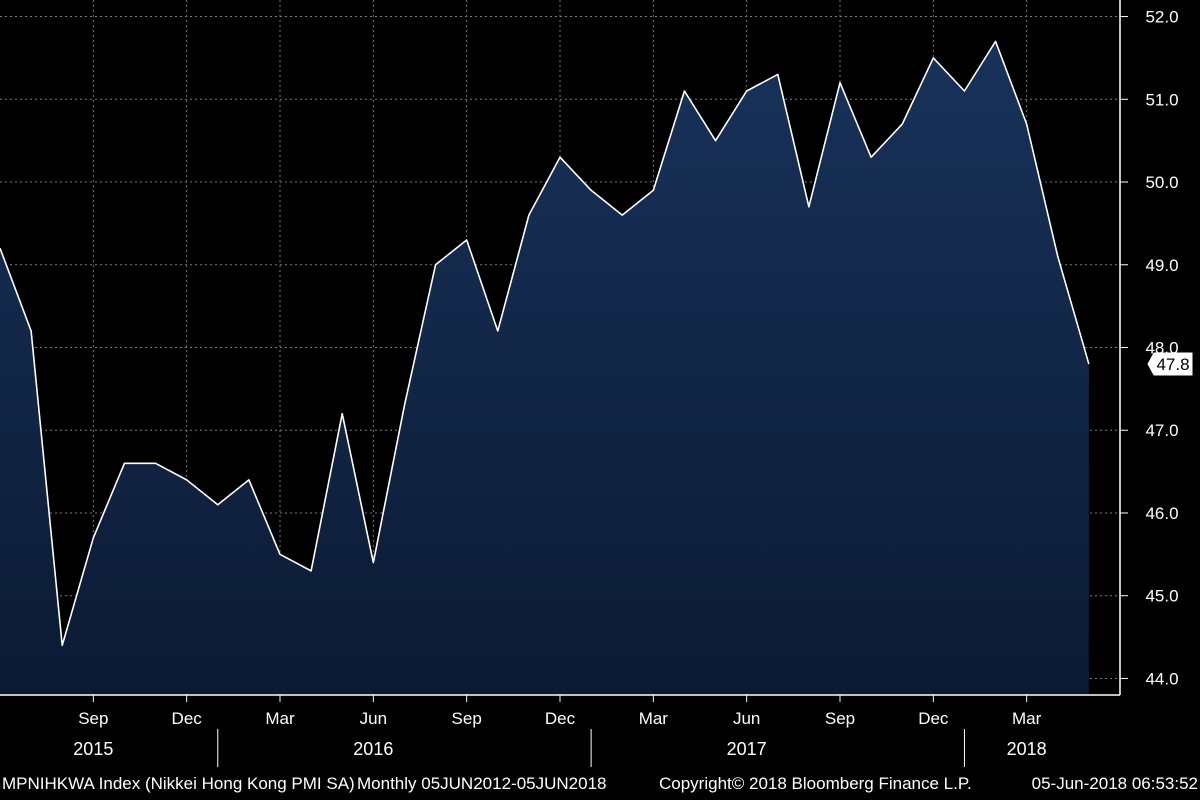 The height and width of the screenshot is (800, 1200). I want to click on last-value-label: 47.8, so click(1172, 364).